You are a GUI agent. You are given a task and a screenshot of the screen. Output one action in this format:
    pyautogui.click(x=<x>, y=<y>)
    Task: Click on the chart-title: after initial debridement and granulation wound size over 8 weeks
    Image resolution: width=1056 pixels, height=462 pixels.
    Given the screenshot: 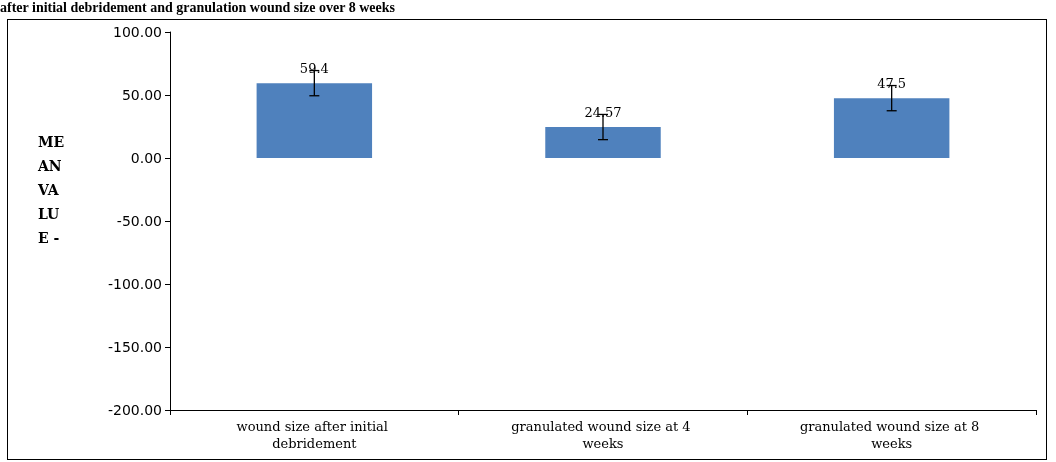 What is the action you would take?
    pyautogui.click(x=197, y=8)
    